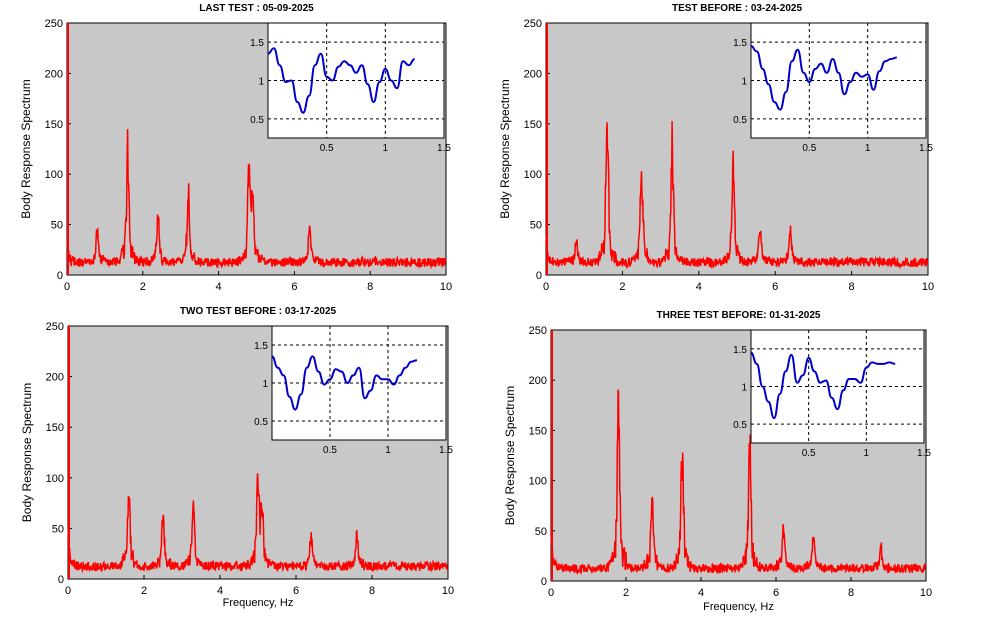 The image size is (990, 619). Describe the element at coordinates (256, 8) in the screenshot. I see `chart-title: LAST TEST : 05-09-2025` at that location.